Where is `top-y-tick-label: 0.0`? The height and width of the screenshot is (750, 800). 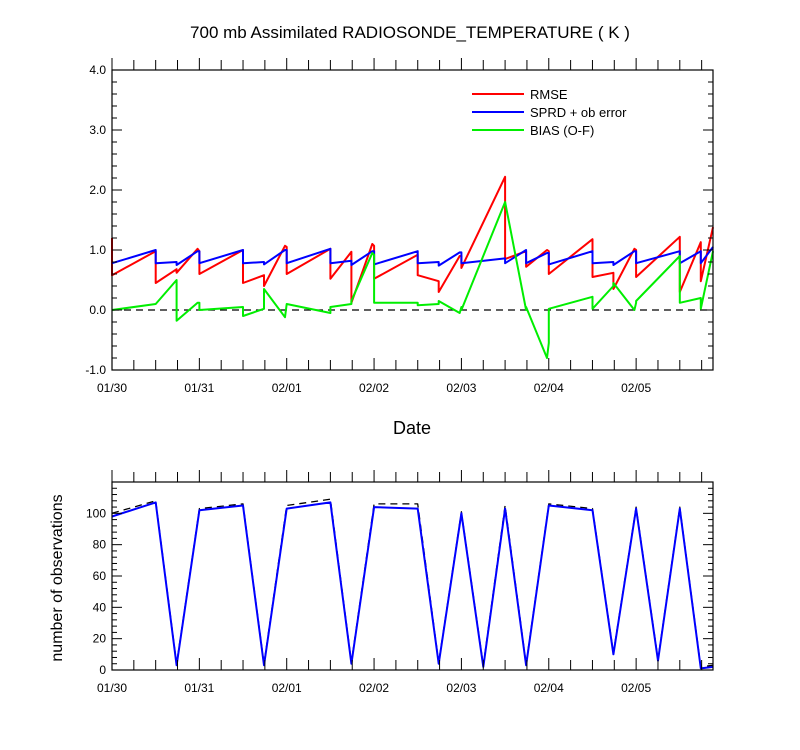 top-y-tick-label: 0.0 is located at coordinates (97, 310).